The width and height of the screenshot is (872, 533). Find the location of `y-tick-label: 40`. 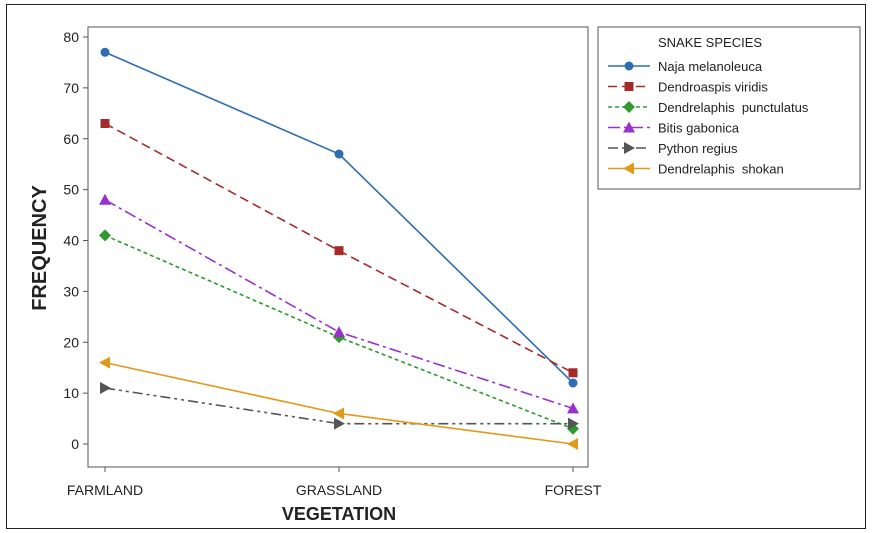

y-tick-label: 40 is located at coordinates (71, 241).